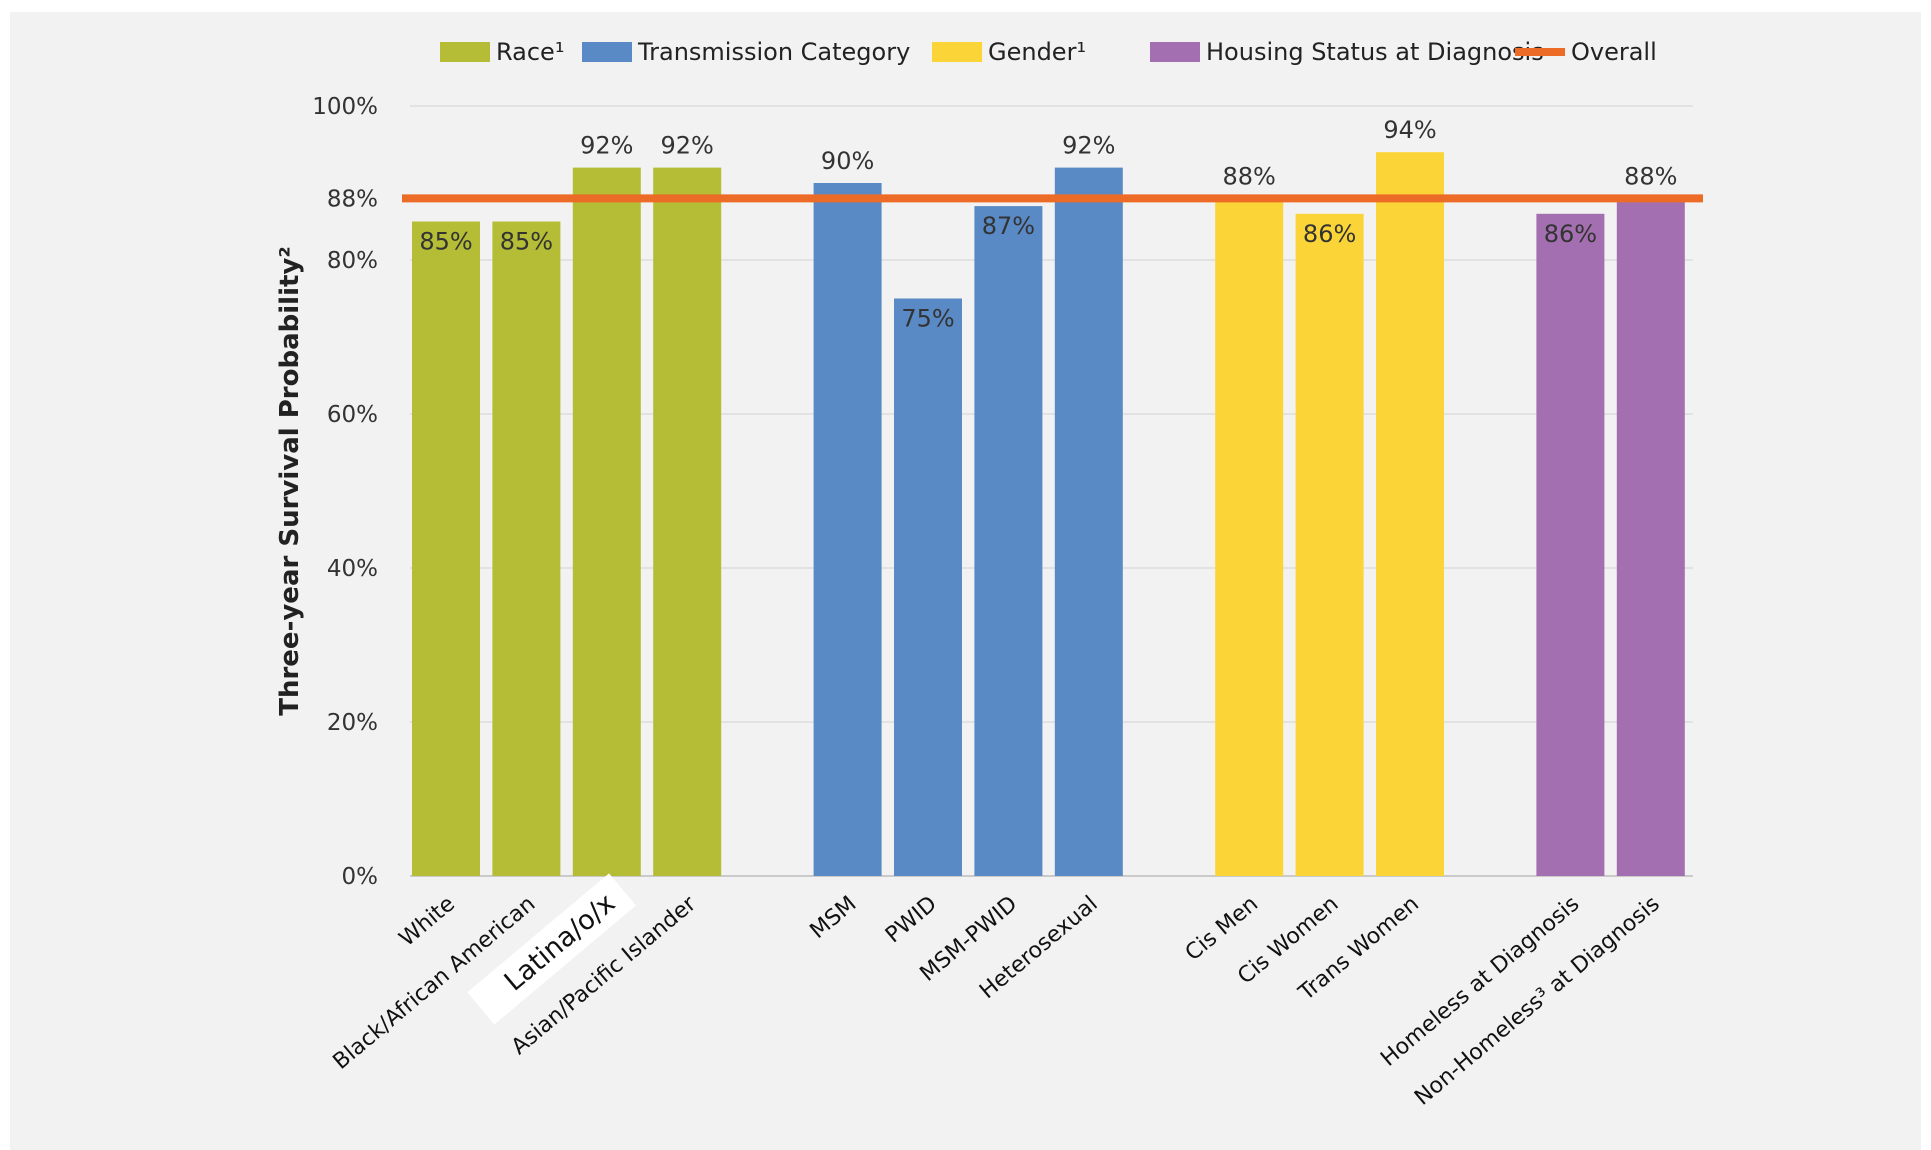 This screenshot has height=1150, width=1931. What do you see at coordinates (957, 52) in the screenshot?
I see `legend-swatch-gender` at bounding box center [957, 52].